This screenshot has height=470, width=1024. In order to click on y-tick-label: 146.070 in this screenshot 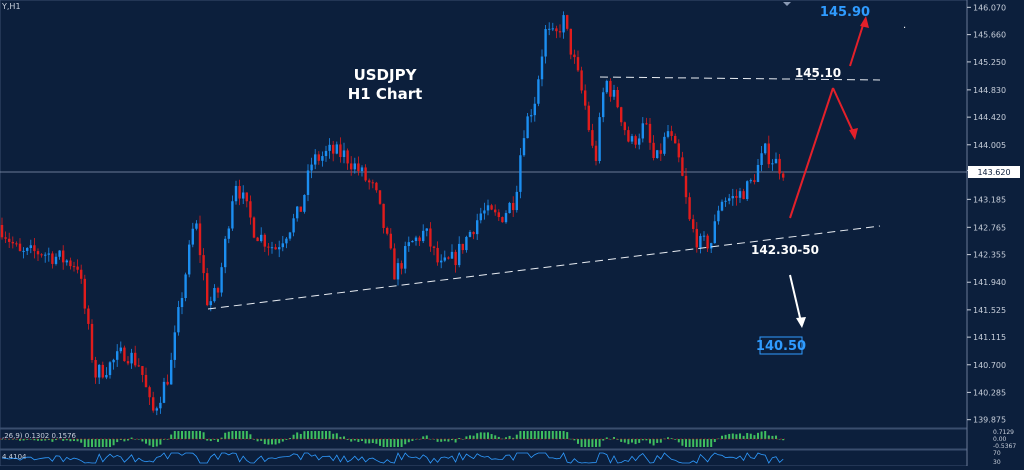, I will do `click(989, 7)`.